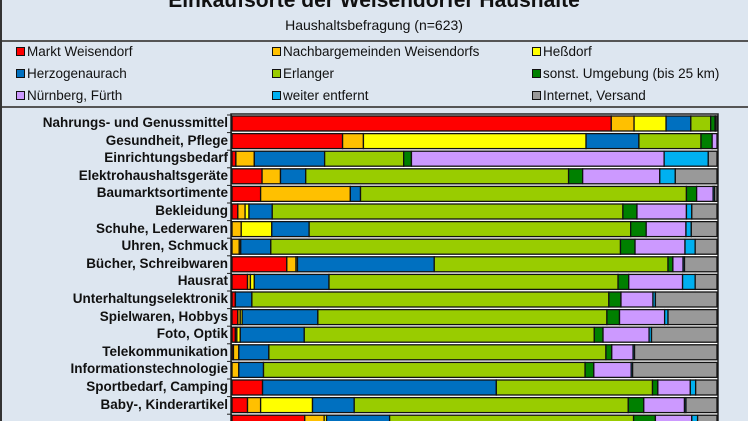 This screenshot has height=421, width=748. What do you see at coordinates (202, 281) in the screenshot?
I see `category-label: Hausrat` at bounding box center [202, 281].